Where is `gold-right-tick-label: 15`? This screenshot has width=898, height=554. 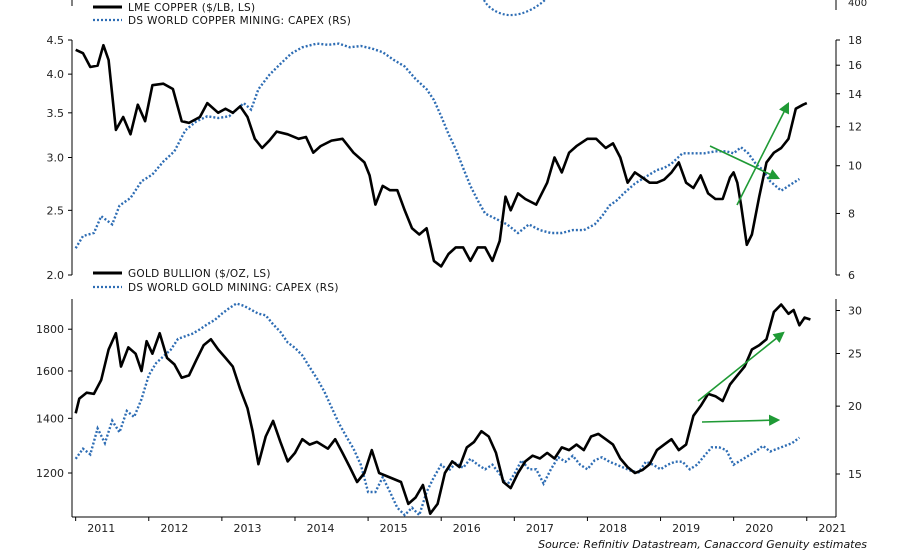
gold-right-tick-label: 15 is located at coordinates (855, 474).